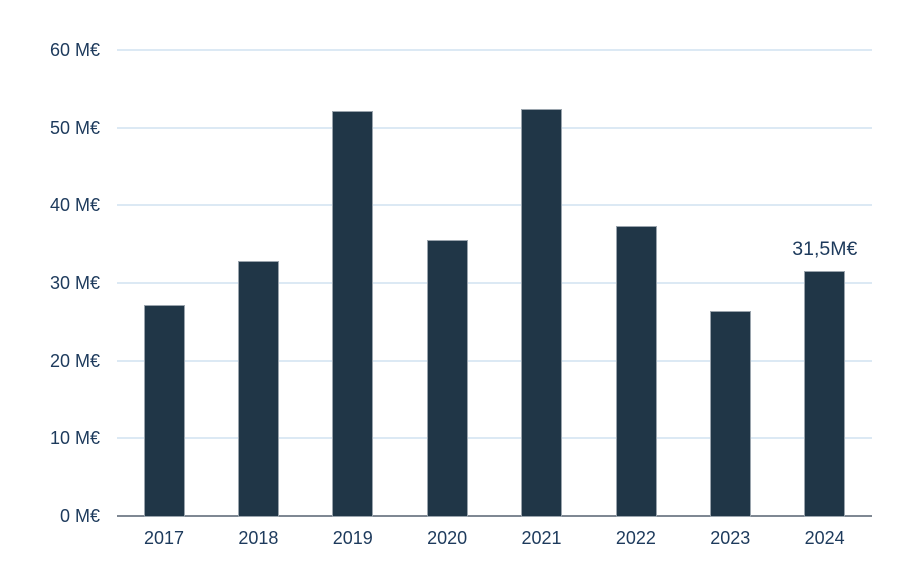 The image size is (918, 577). Describe the element at coordinates (353, 314) in the screenshot. I see `bar-2019` at that location.